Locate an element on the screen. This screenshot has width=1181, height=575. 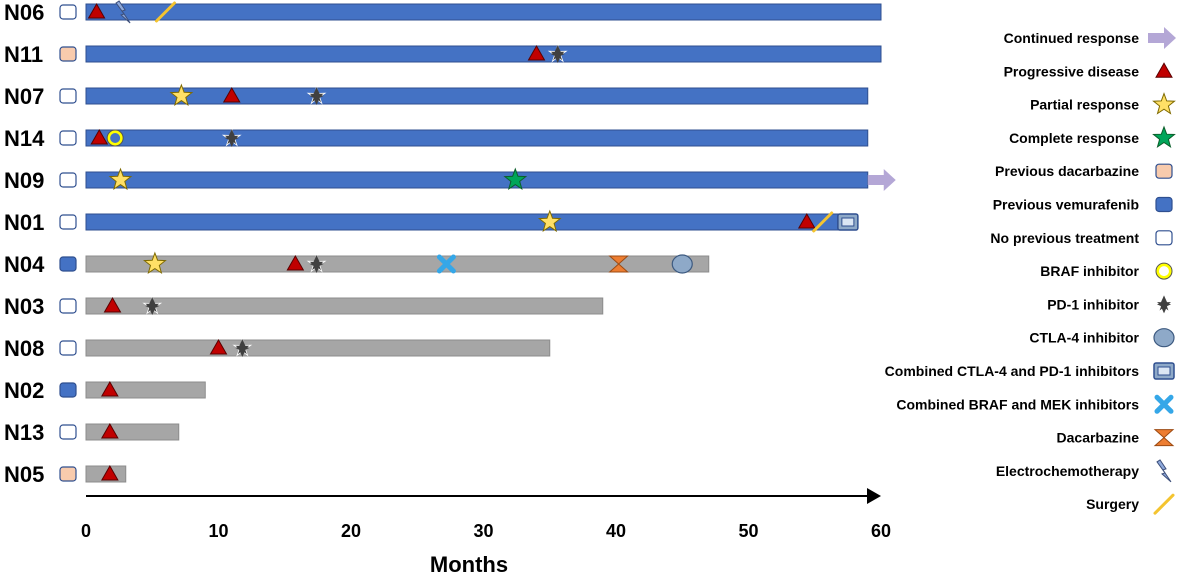
dacarbazine-marker-shape is located at coordinates (618, 264).